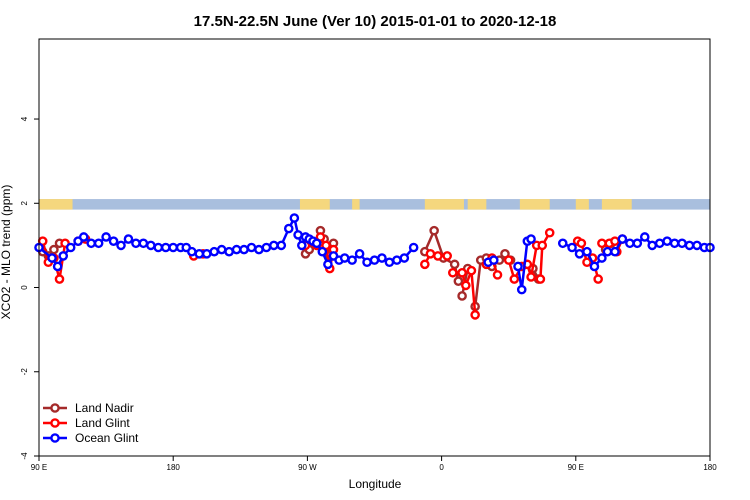 The width and height of the screenshot is (750, 500). I want to click on legend-item: Land Glint, so click(86, 423).